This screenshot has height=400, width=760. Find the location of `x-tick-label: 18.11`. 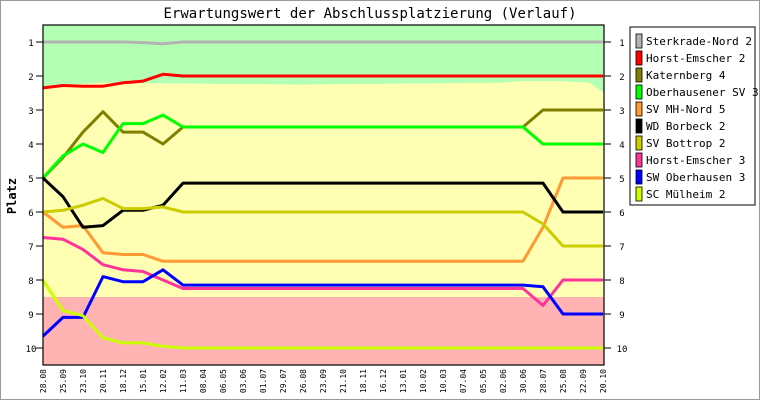

x-tick-label: 18.11 is located at coordinates (363, 381).